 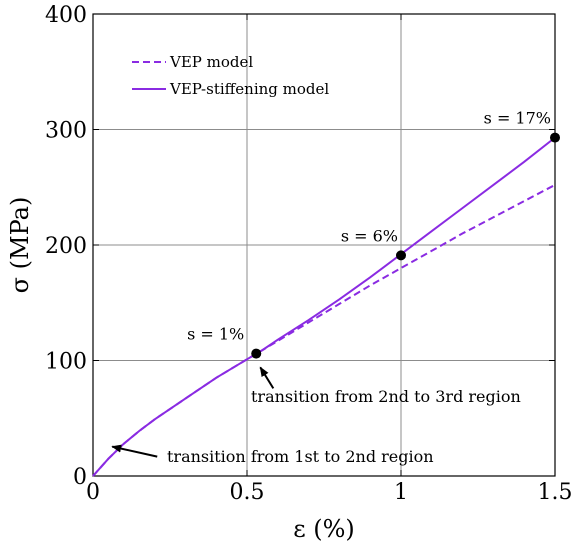 I want to click on annotation-text: transition from 1st to 2nd region, so click(x=300, y=456).